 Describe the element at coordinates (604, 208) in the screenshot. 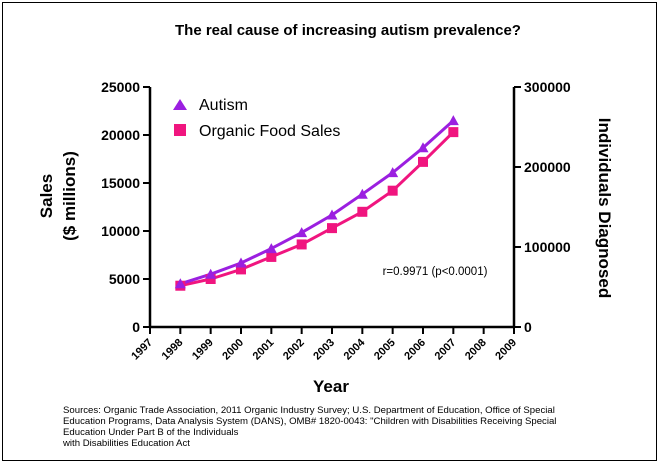

I see `y-axis-right-label: Individuals Diagnosed` at that location.